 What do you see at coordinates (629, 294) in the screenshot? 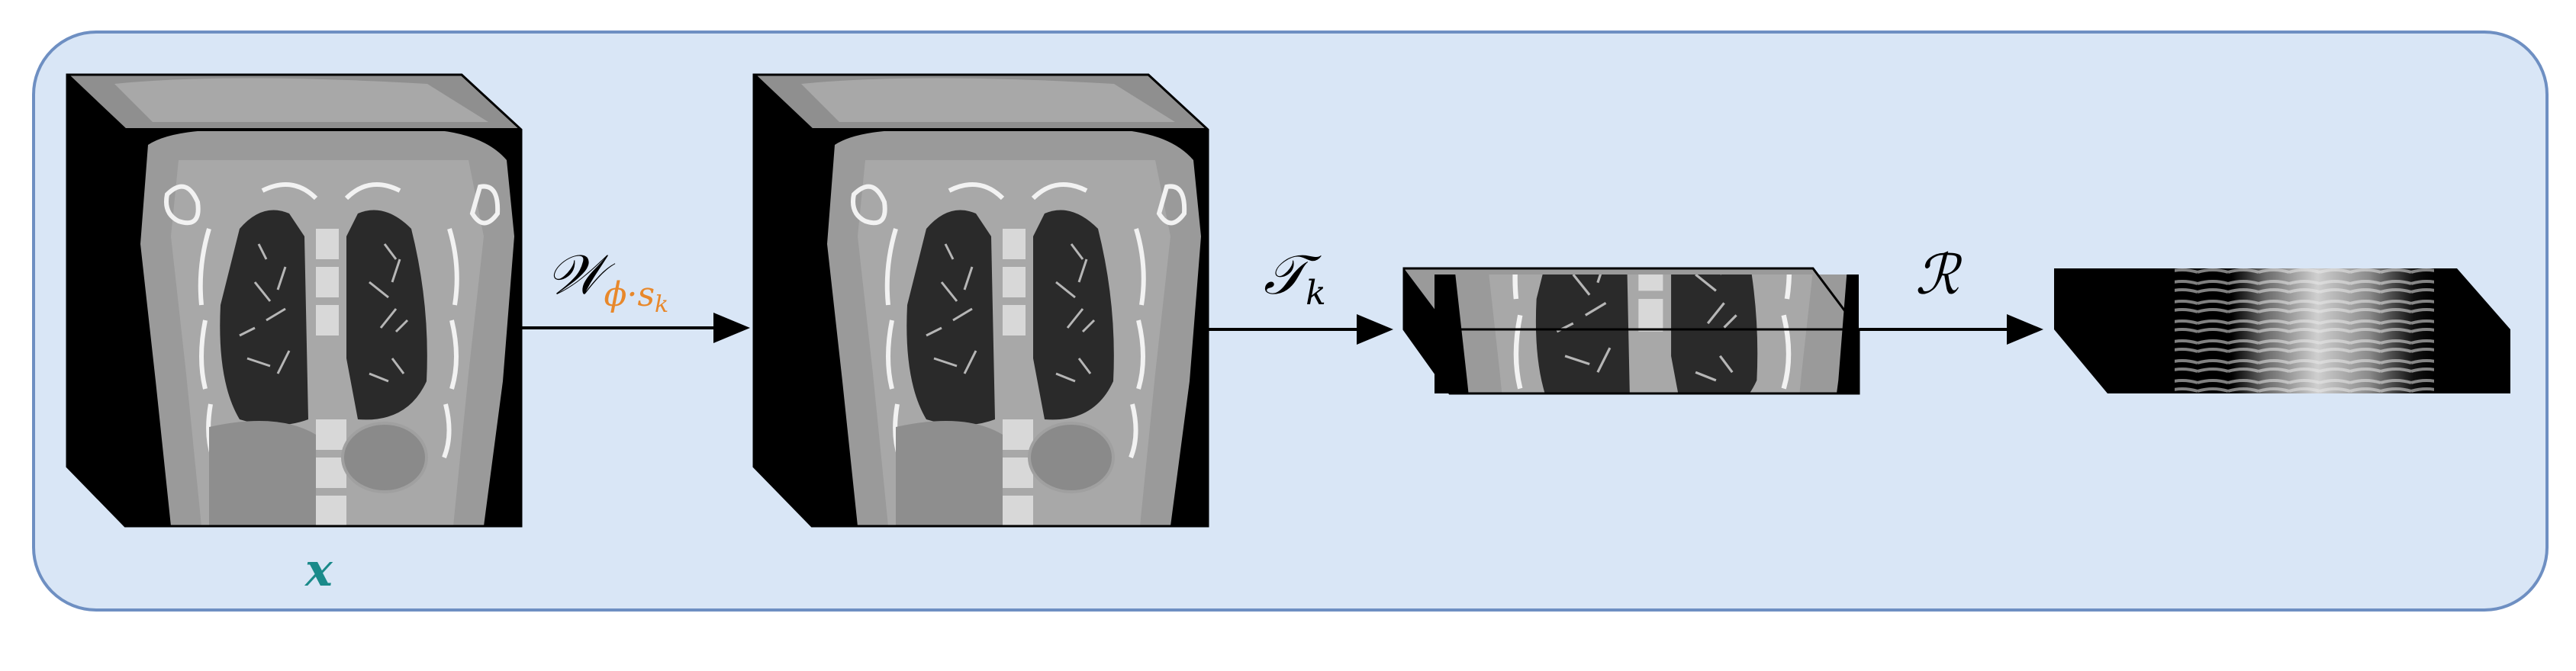
I see `warp-label-subscript: ϕ·s` at bounding box center [629, 294].